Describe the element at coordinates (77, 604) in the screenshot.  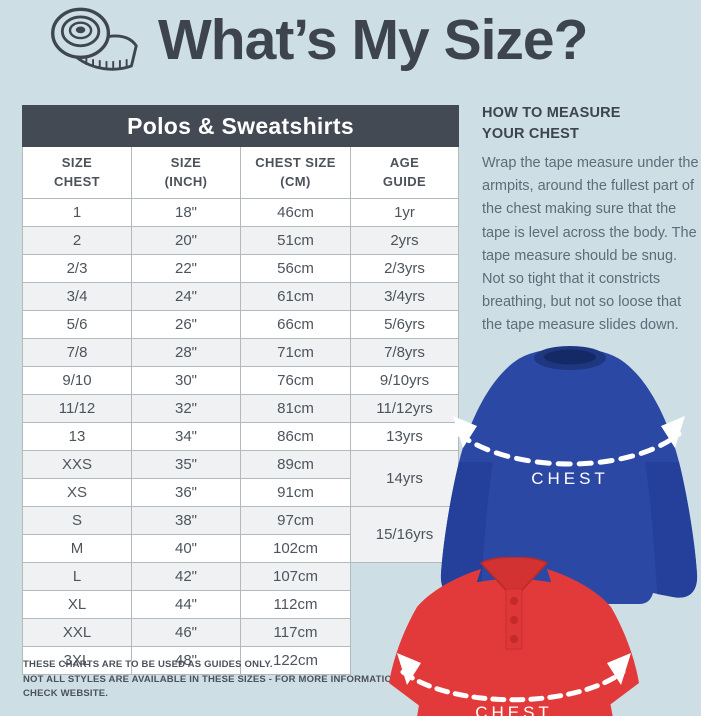
I see `cell-size: XL` at that location.